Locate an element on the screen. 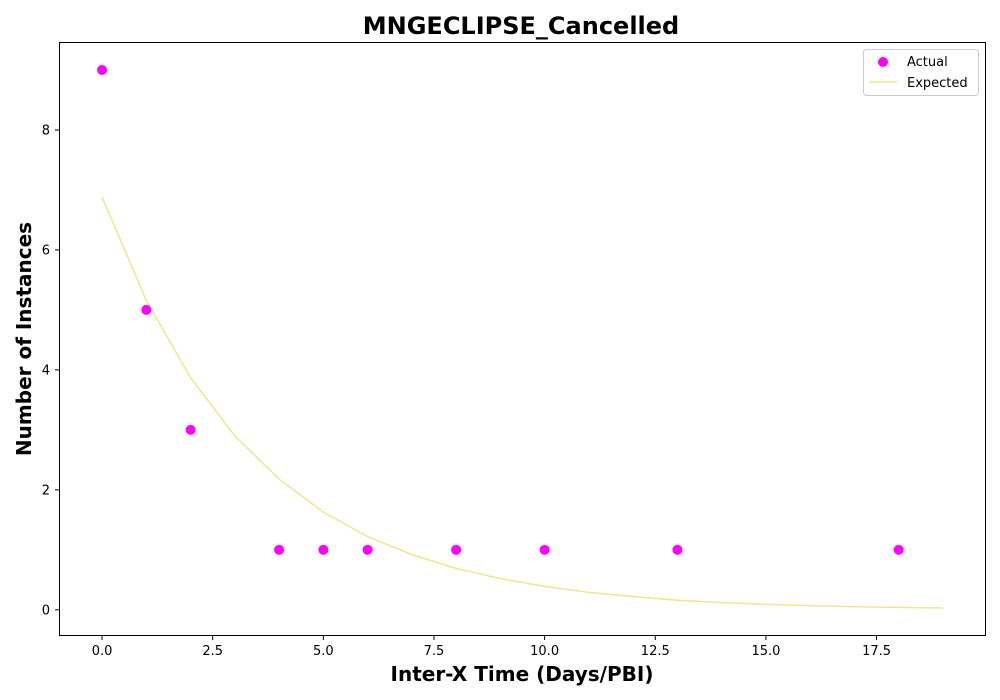  y-tick-label: 2 is located at coordinates (46, 490).